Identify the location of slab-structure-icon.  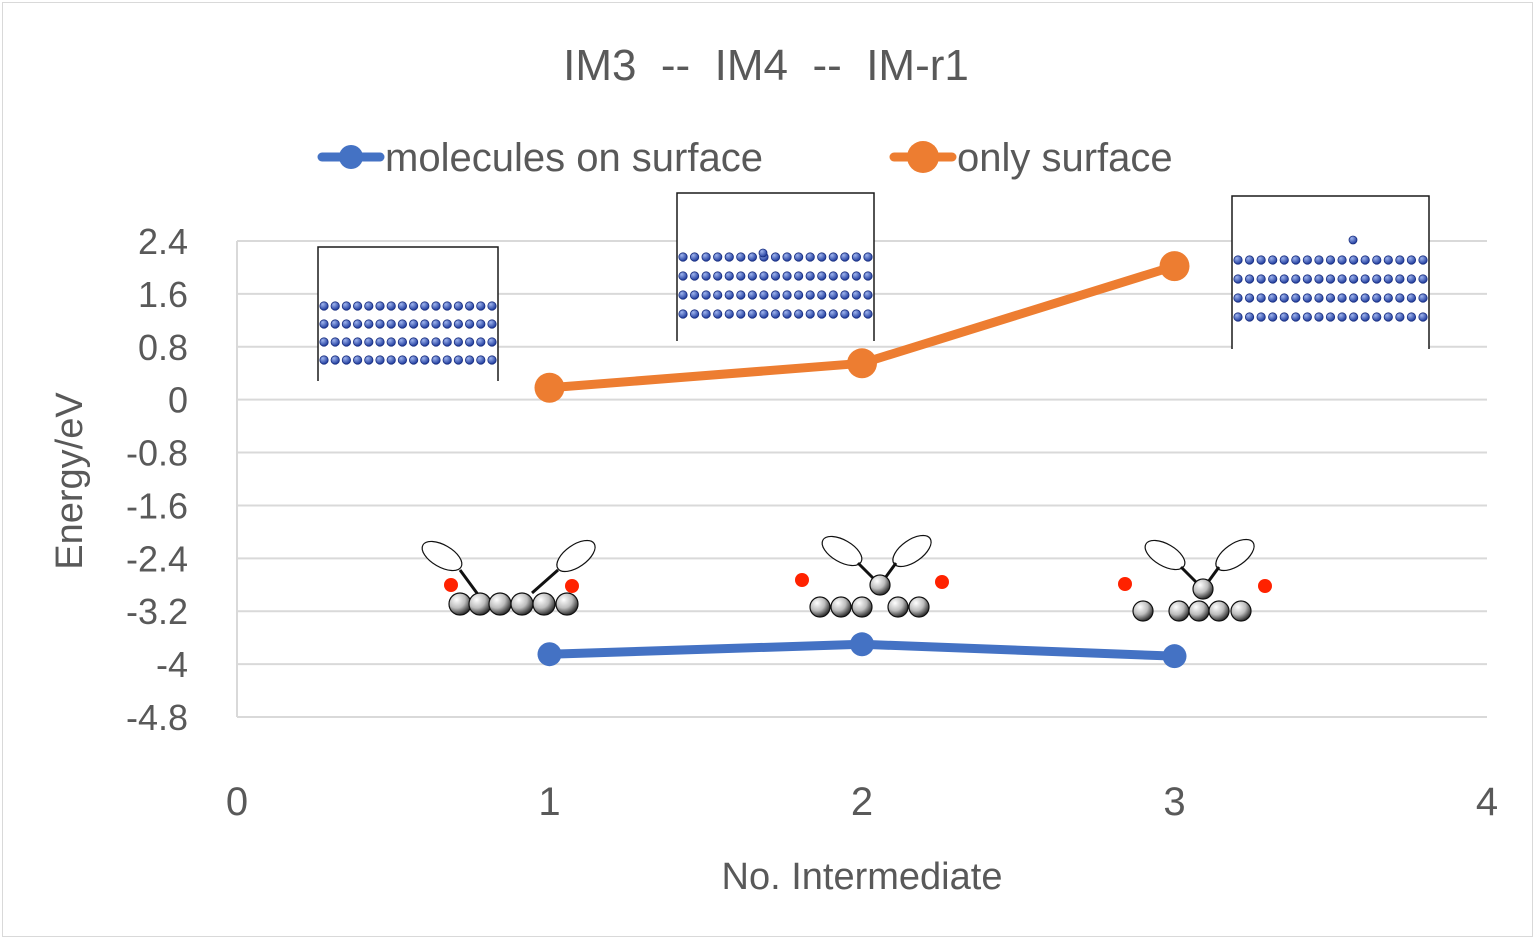
(775, 266).